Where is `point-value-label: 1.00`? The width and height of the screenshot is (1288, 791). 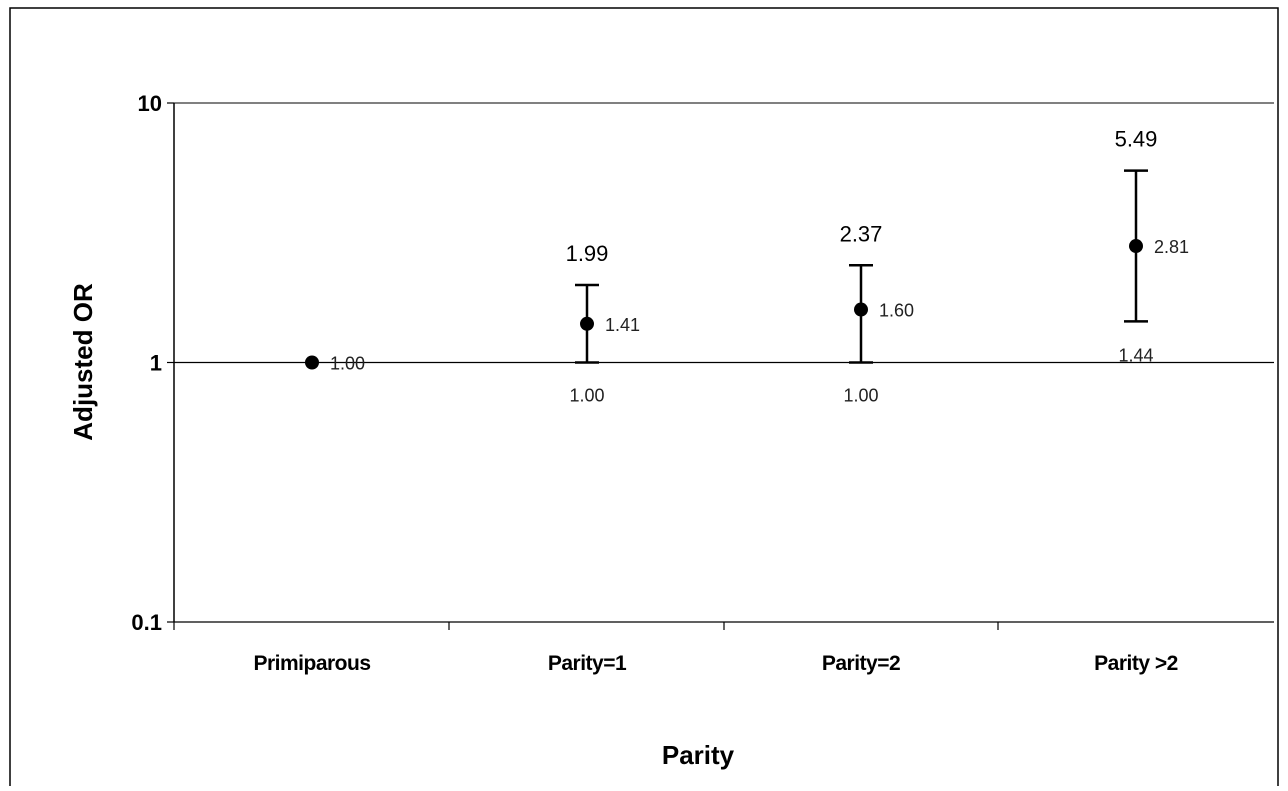
point-value-label: 1.00 is located at coordinates (347, 364).